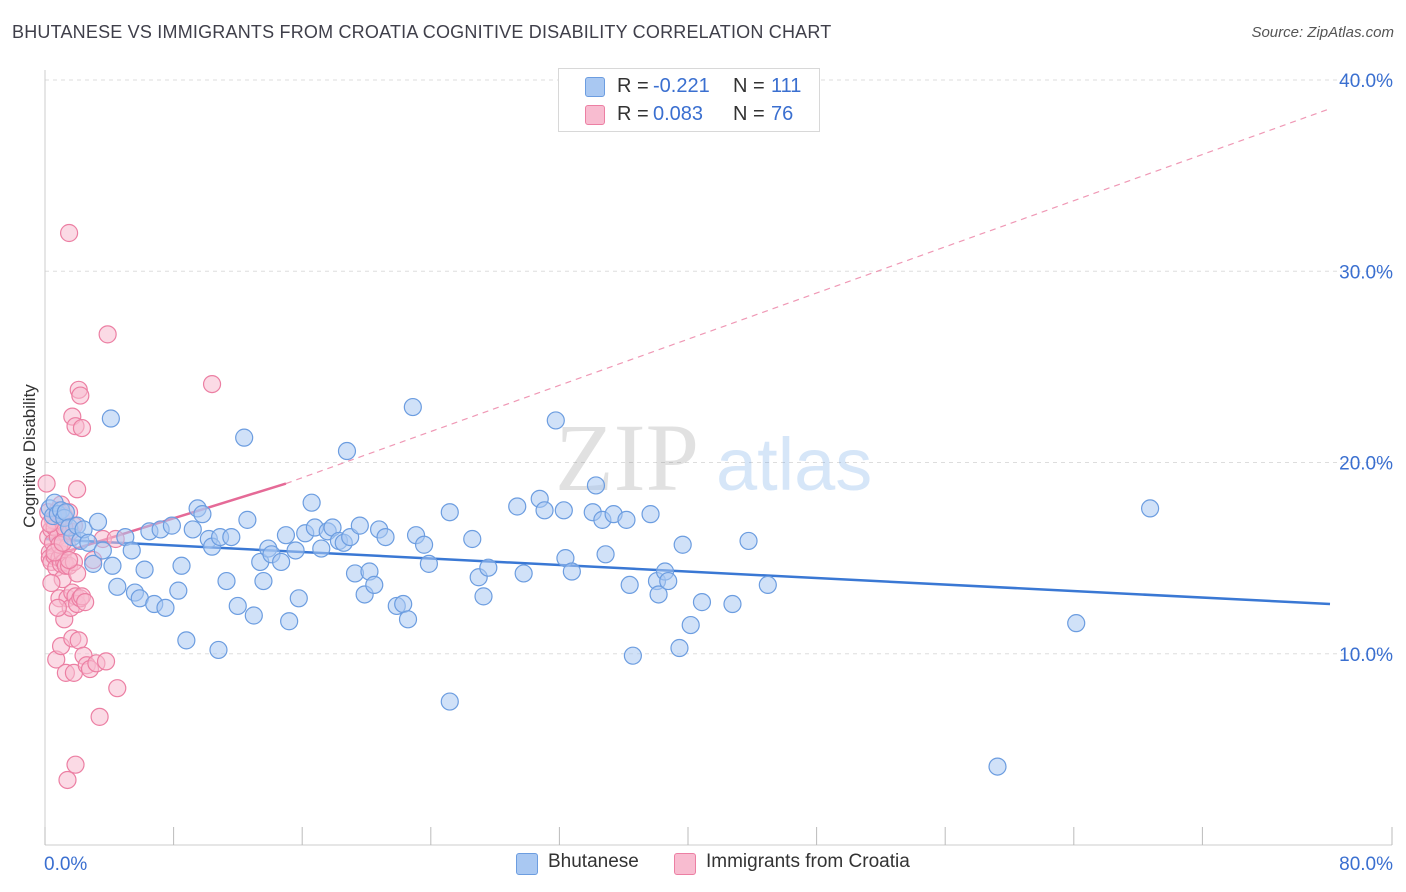 The width and height of the screenshot is (1406, 892). Describe the element at coordinates (782, 114) in the screenshot. I see `legend-n-value: 76` at that location.